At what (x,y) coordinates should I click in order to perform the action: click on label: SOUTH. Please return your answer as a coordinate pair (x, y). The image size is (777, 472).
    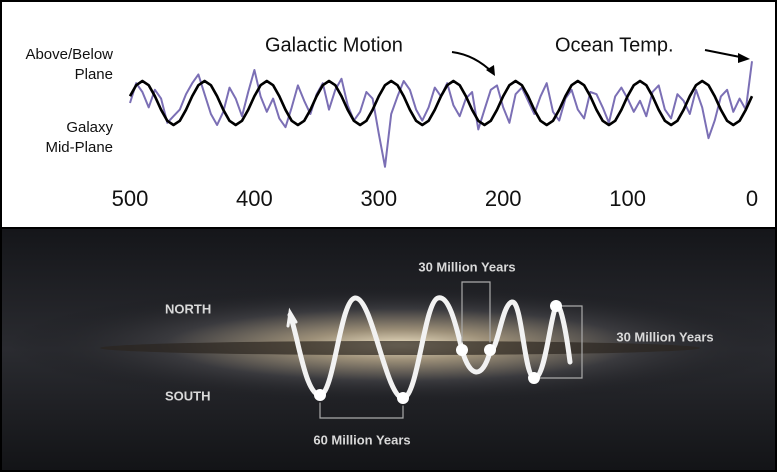
    Looking at the image, I should click on (188, 395).